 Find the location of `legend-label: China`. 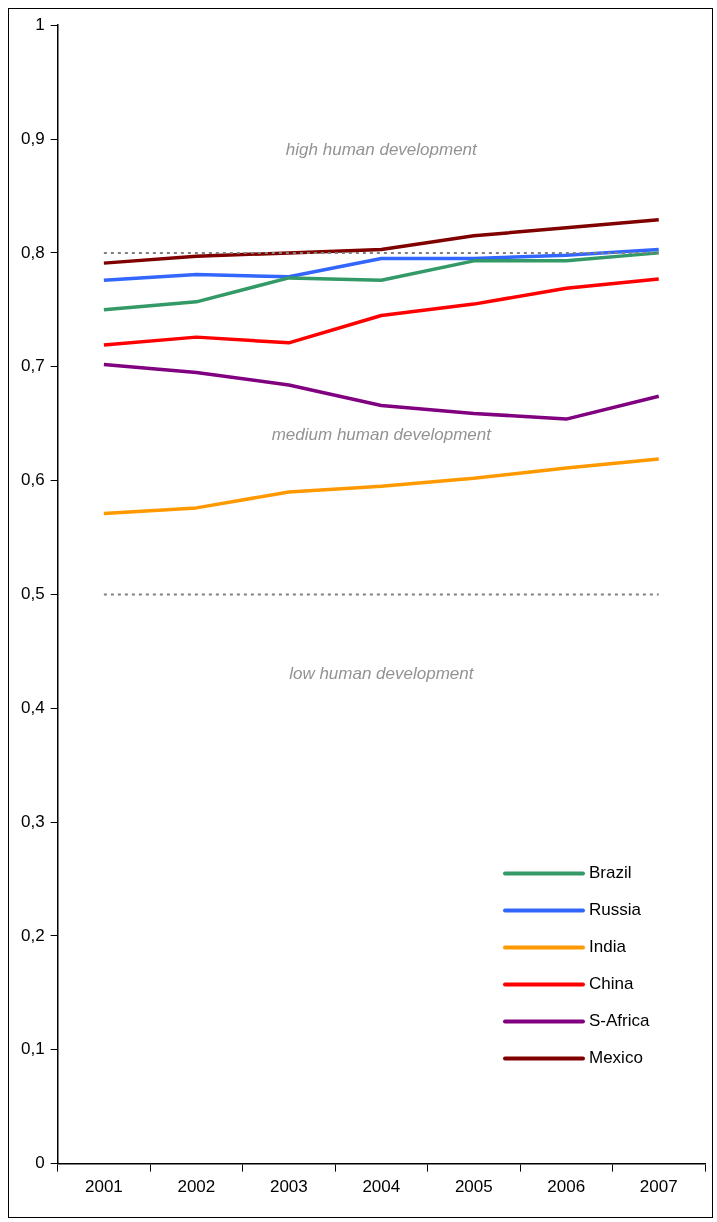

legend-label: China is located at coordinates (611, 984).